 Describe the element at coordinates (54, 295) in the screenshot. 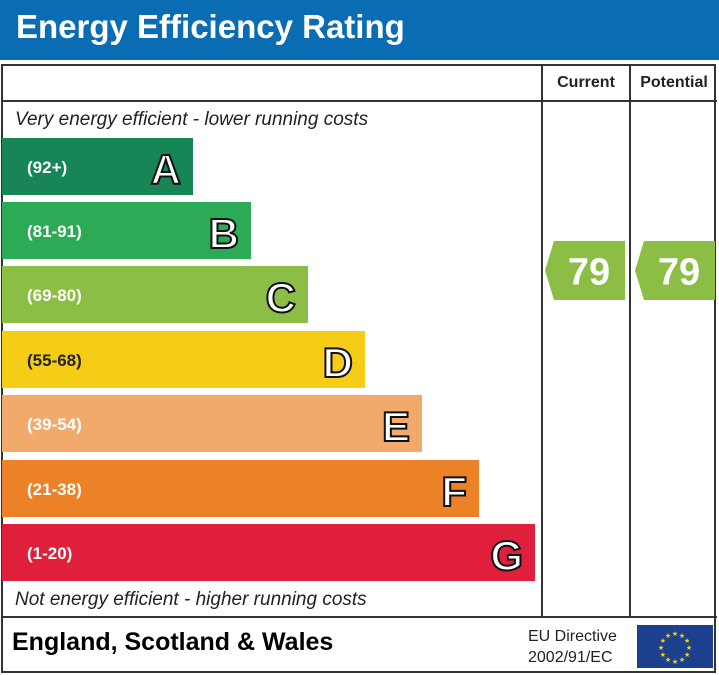

I see `band-range-C: (69-80)` at that location.